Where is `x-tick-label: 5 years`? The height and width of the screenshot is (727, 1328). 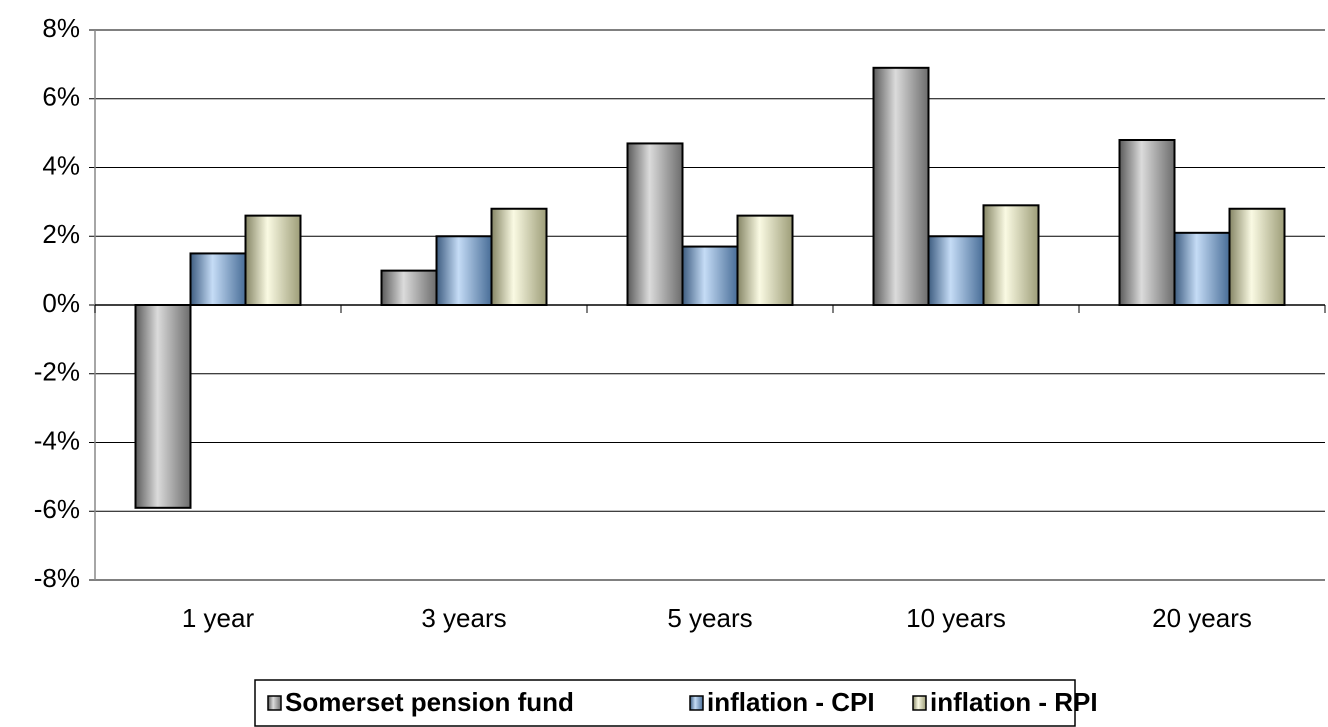
x-tick-label: 5 years is located at coordinates (709, 618).